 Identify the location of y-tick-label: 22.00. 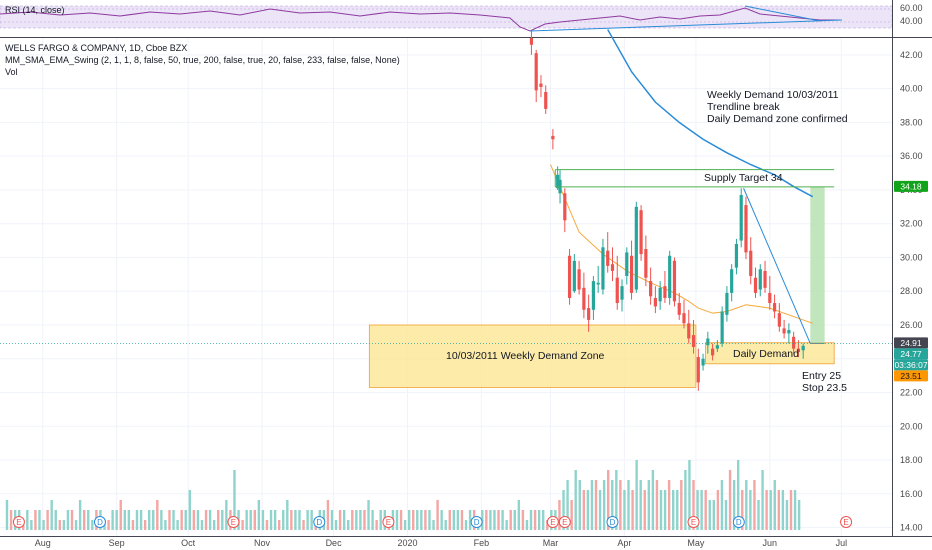
(911, 393).